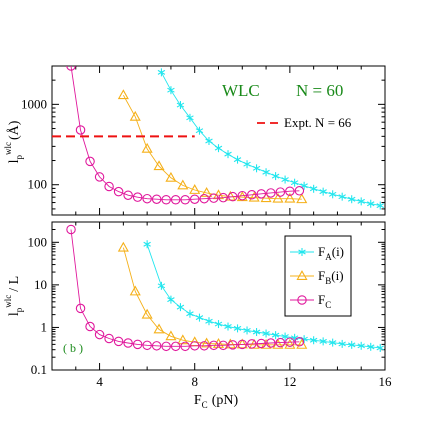 The width and height of the screenshot is (436, 436). I want to click on bottom-xtick-label: 16, so click(386, 381).